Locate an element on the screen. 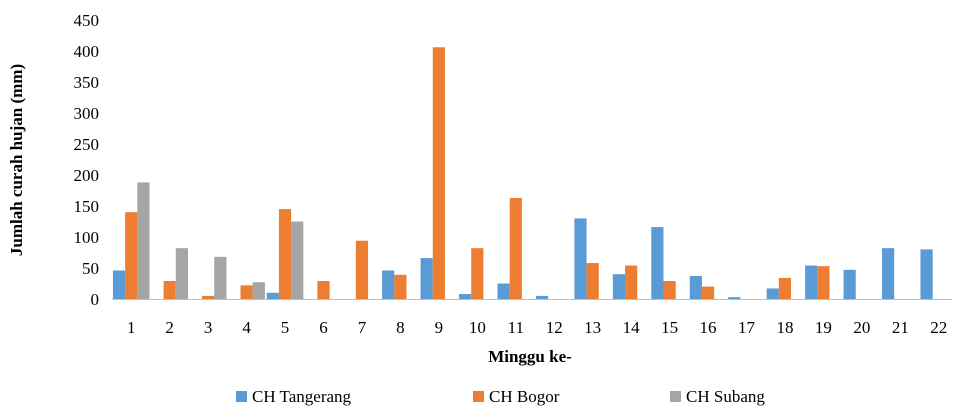 The height and width of the screenshot is (409, 955). y-tick-label: 0 is located at coordinates (95, 299).